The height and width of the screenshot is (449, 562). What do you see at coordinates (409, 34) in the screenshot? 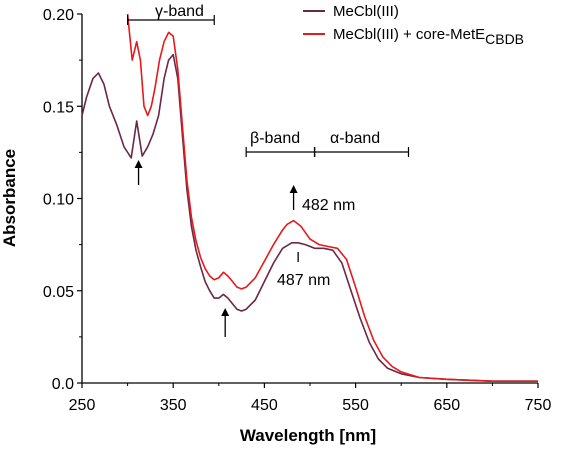
I see `legend-label-mecbl-metE-main: MeCbl(III) + core-MetE` at bounding box center [409, 34].